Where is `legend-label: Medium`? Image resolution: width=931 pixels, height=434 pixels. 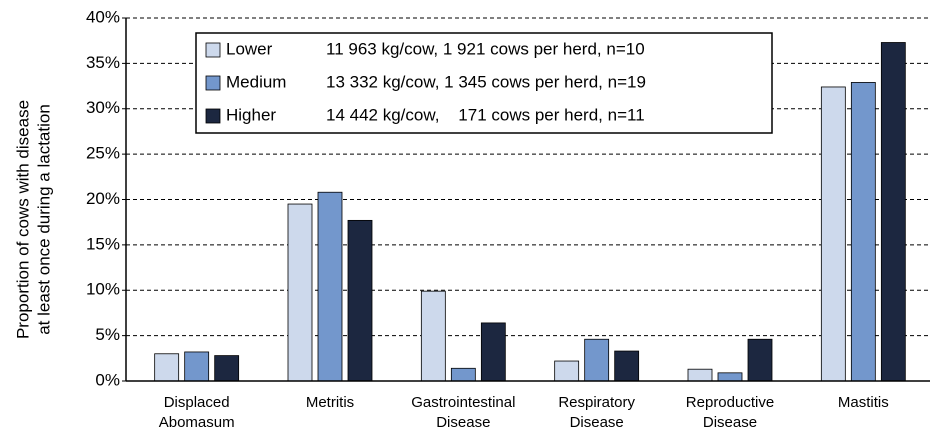 legend-label: Medium is located at coordinates (256, 81).